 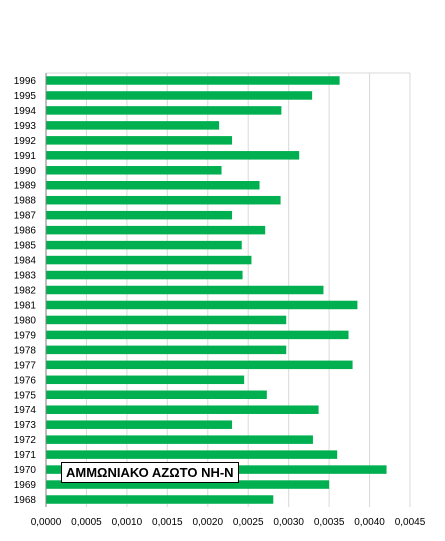 What do you see at coordinates (25, 216) in the screenshot?
I see `y-tick-label: 1987` at bounding box center [25, 216].